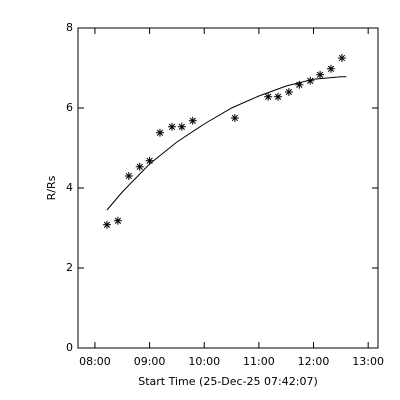  I want to click on x-tick-label: 10:00, so click(204, 361).